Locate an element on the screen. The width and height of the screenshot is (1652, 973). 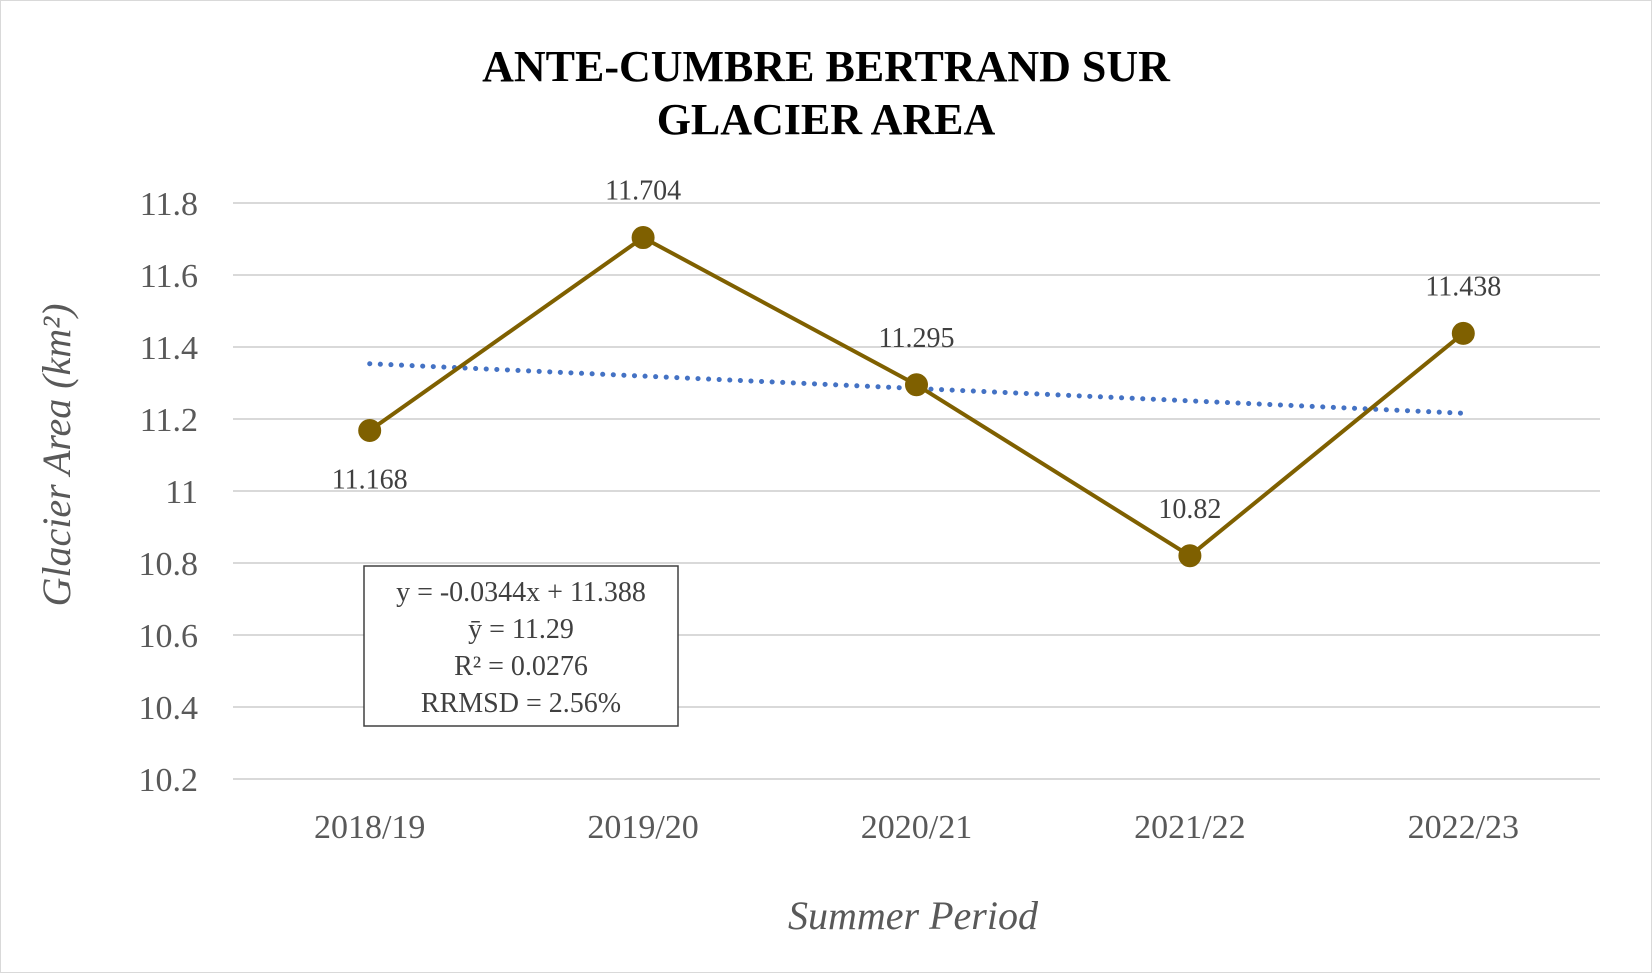
x-tick-label: 2021/22 is located at coordinates (1189, 827).